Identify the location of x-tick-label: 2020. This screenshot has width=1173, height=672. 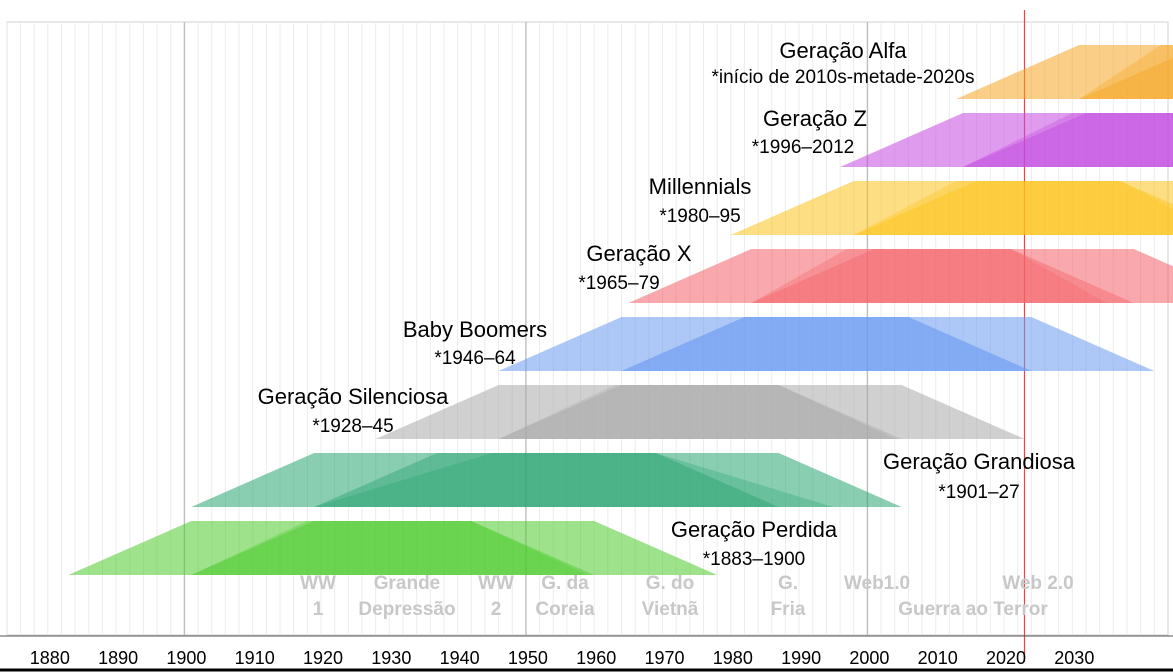
(1006, 658).